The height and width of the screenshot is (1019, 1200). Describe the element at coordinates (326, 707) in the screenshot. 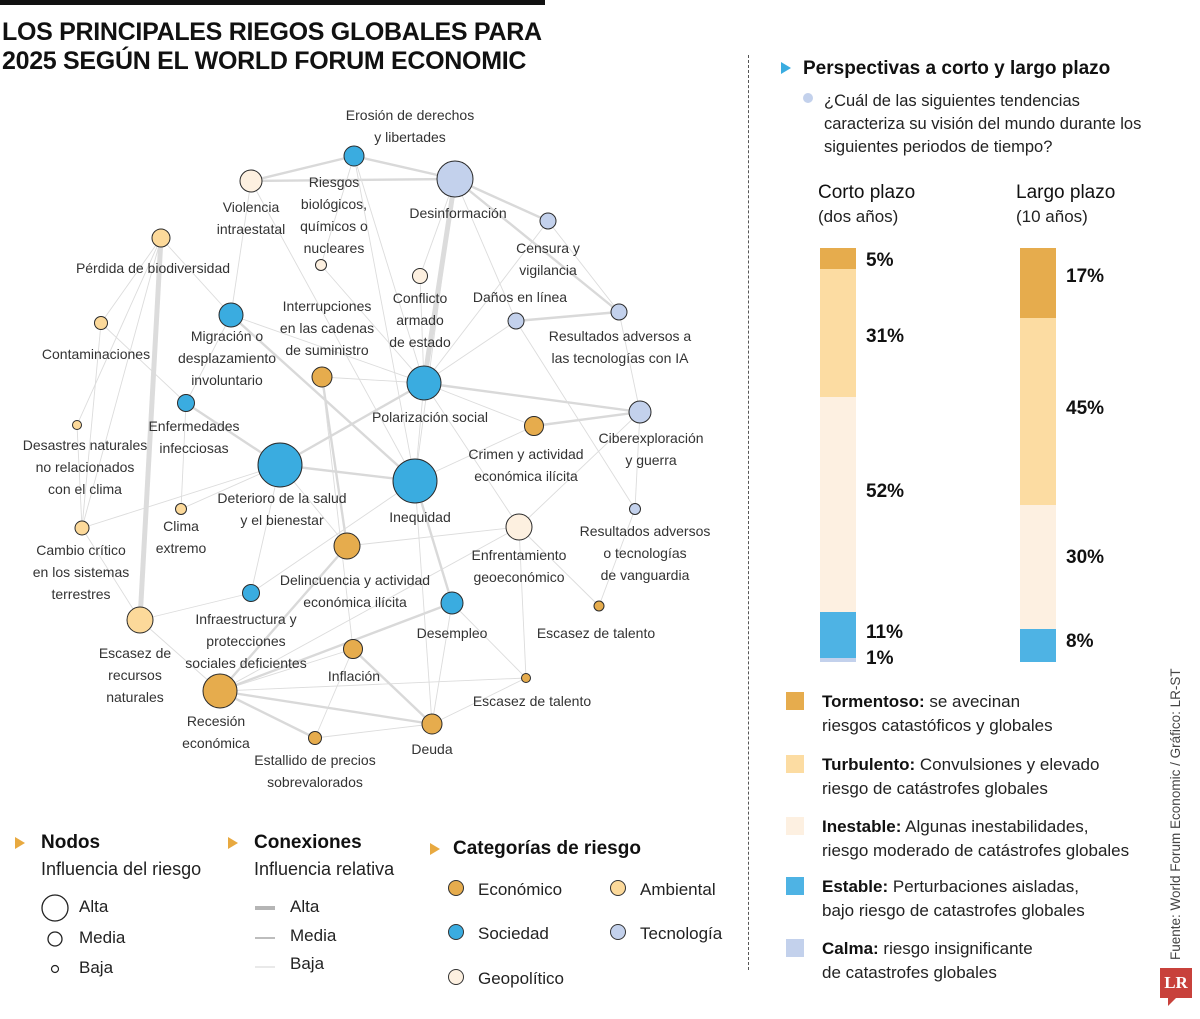

I see `edge-recesion-deuda` at that location.